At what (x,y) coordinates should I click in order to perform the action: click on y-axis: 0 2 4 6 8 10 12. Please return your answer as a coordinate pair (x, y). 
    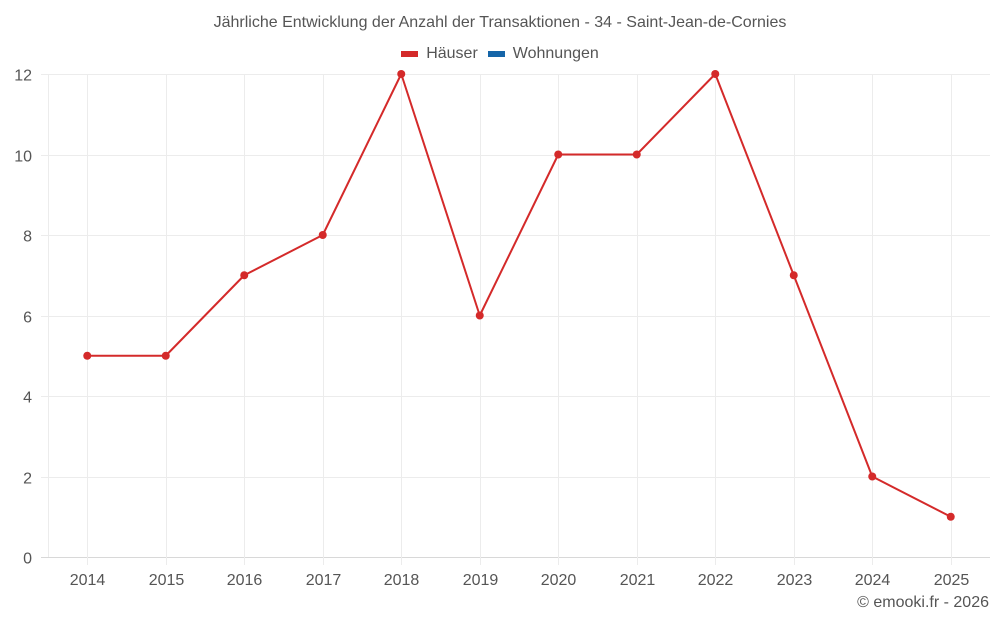
    Looking at the image, I should click on (23, 318).